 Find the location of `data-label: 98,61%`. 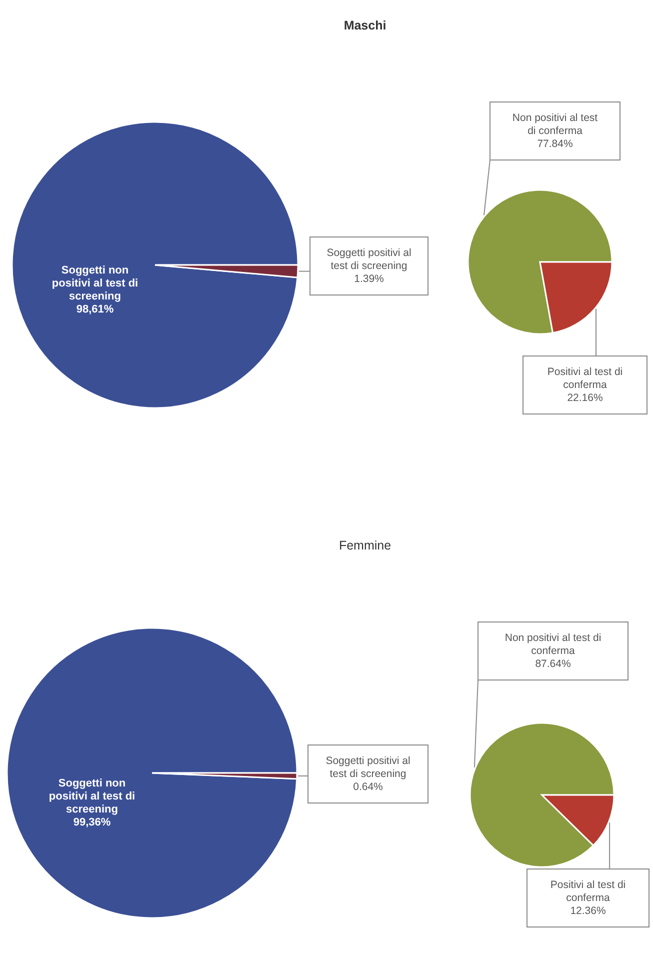

data-label: 98,61% is located at coordinates (95, 310).